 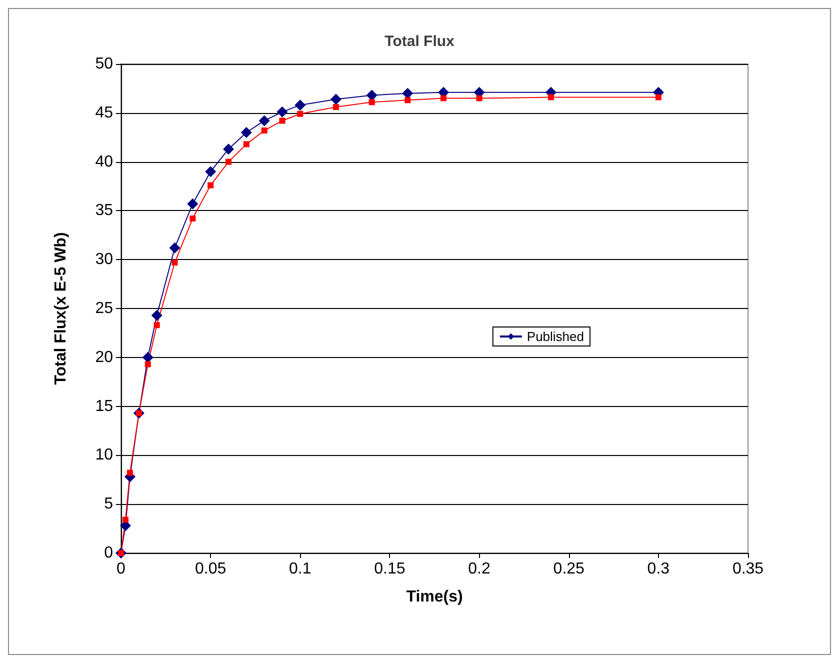 What do you see at coordinates (104, 308) in the screenshot?
I see `y-tick-label: 25` at bounding box center [104, 308].